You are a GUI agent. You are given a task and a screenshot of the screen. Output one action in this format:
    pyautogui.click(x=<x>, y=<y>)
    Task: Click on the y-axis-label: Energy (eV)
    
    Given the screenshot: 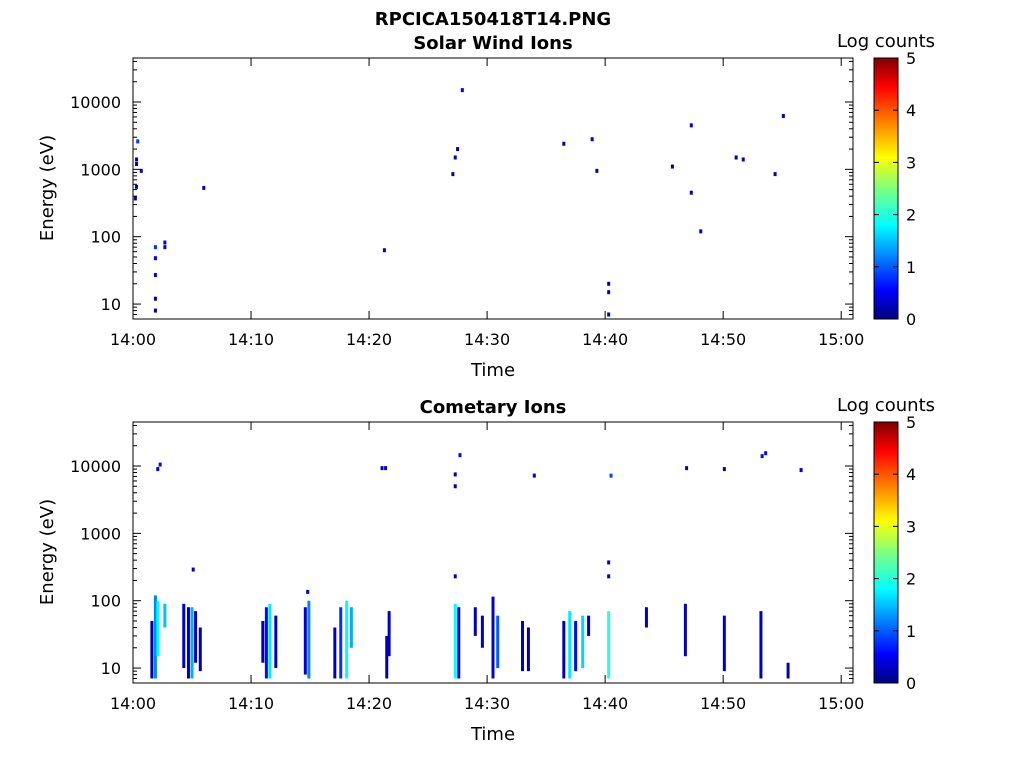 What is the action you would take?
    pyautogui.click(x=47, y=188)
    